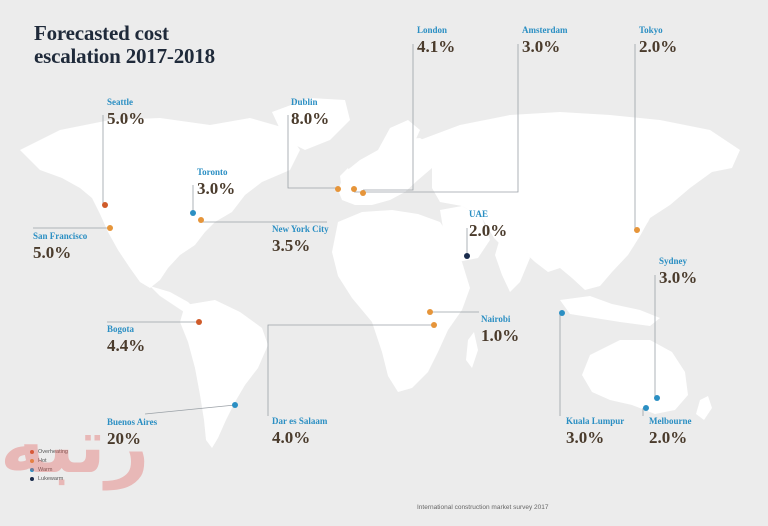  Describe the element at coordinates (105, 205) in the screenshot. I see `city-marker-seattle` at that location.